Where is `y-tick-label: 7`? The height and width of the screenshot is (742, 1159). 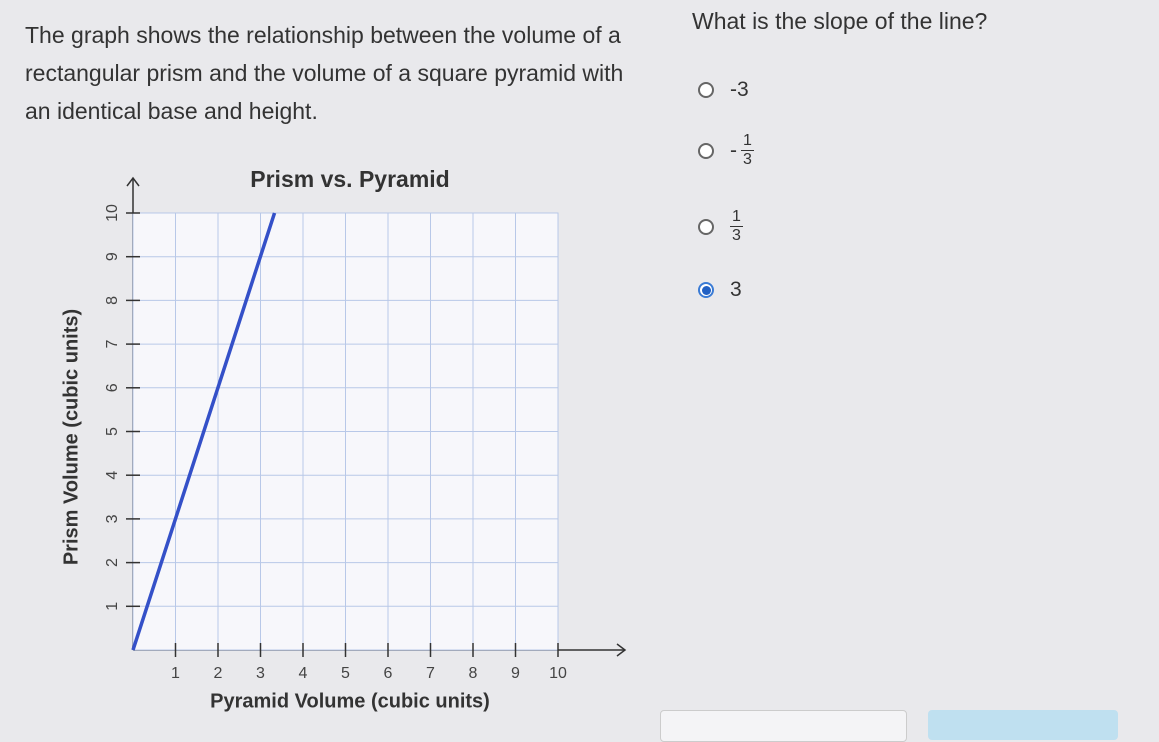 y-tick-label: 7 is located at coordinates (112, 344).